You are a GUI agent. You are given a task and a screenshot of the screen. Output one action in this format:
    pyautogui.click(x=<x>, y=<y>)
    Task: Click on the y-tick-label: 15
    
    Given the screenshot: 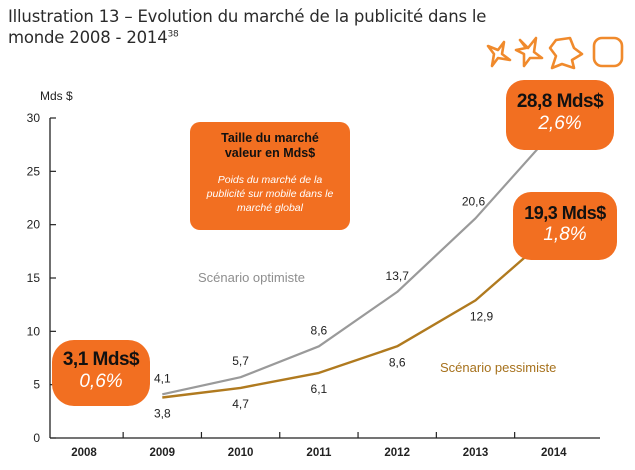 What is the action you would take?
    pyautogui.click(x=34, y=278)
    